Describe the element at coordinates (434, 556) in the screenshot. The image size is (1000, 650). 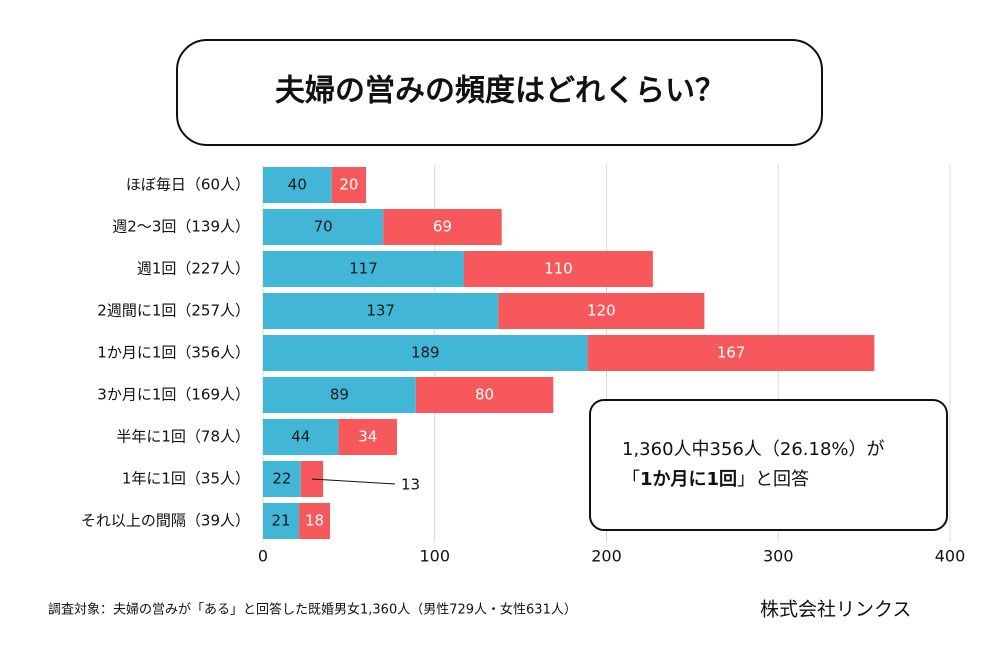
I see `x-tick-label: 100` at that location.